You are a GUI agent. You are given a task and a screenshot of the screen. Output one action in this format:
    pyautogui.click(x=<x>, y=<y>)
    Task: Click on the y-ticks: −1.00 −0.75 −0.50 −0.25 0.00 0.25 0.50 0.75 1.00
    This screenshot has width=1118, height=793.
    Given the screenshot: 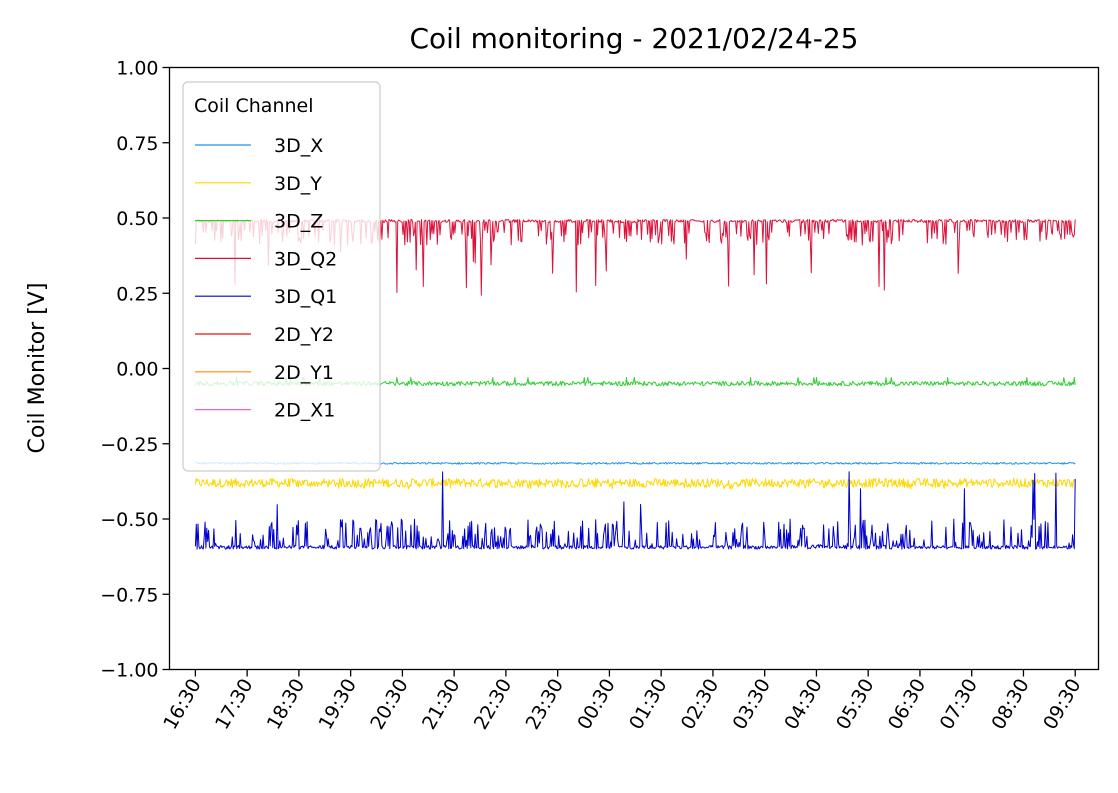 What is the action you would take?
    pyautogui.click(x=135, y=370)
    